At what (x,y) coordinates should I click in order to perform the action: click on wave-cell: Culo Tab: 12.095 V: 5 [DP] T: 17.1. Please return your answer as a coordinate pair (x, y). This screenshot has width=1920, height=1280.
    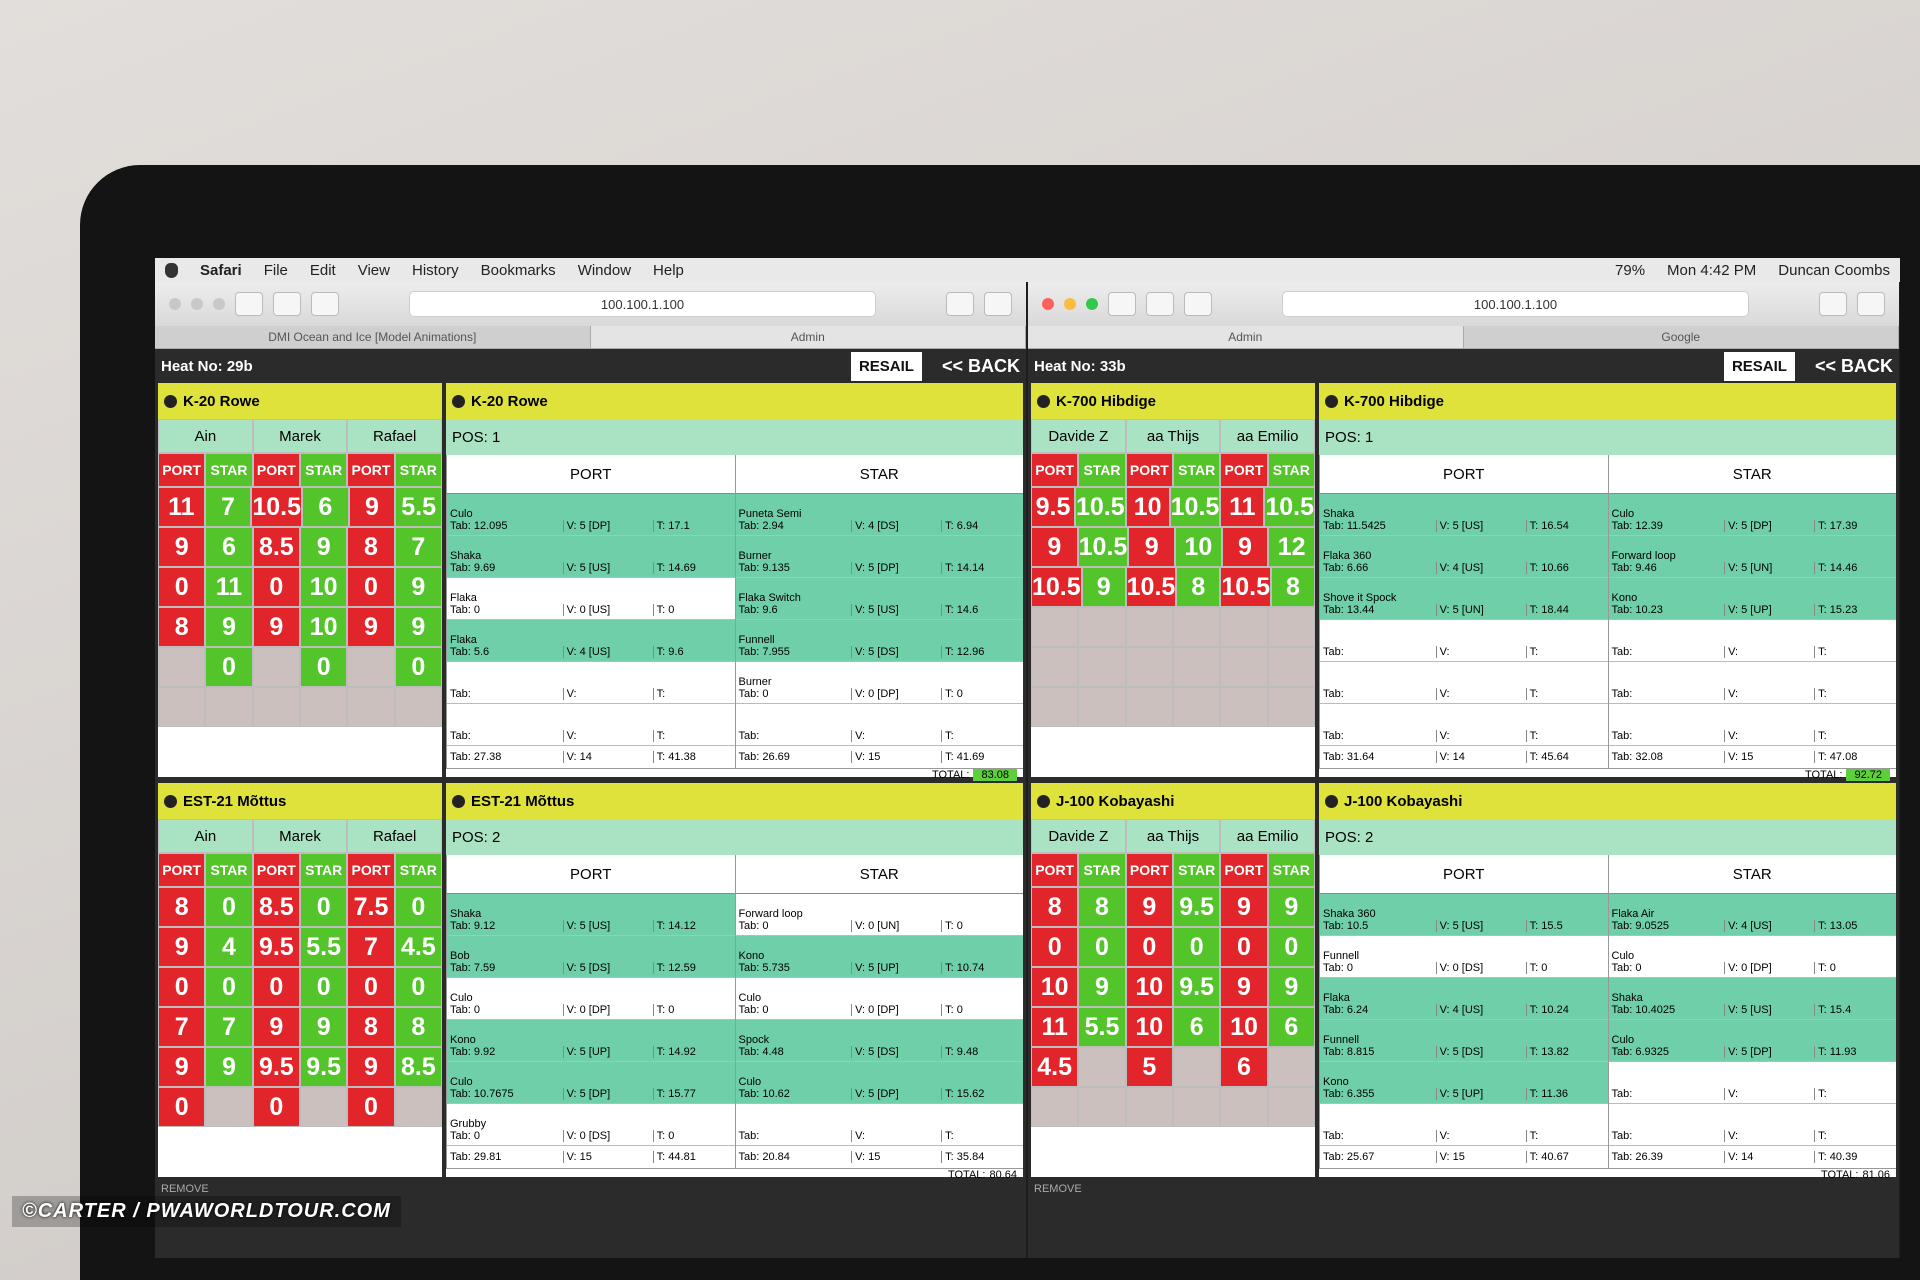
    Looking at the image, I should click on (591, 515).